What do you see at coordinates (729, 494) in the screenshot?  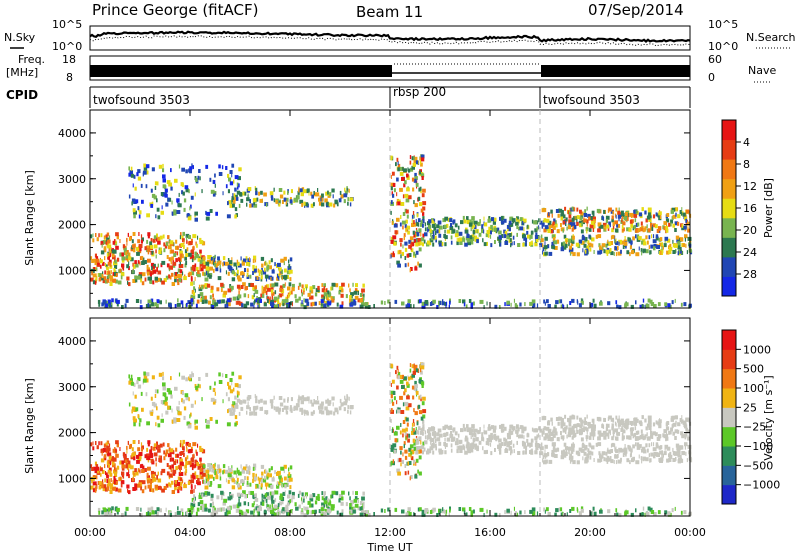 I see `colorbar-swatch` at bounding box center [729, 494].